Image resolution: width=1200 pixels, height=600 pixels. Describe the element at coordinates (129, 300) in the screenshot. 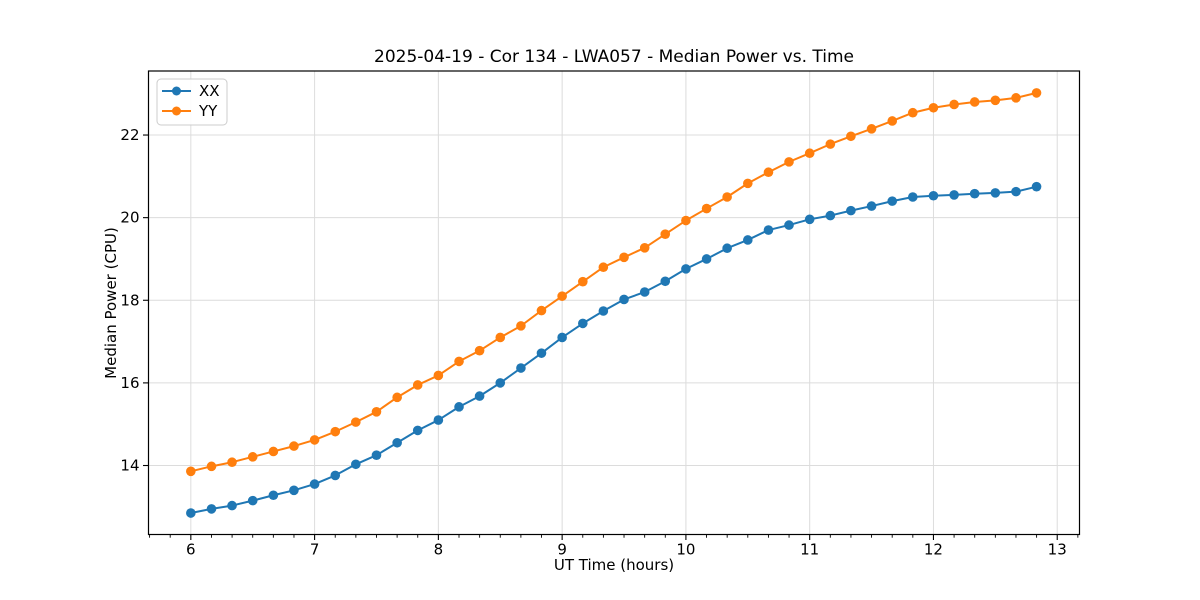

I see `y-tick-label: 18` at that location.